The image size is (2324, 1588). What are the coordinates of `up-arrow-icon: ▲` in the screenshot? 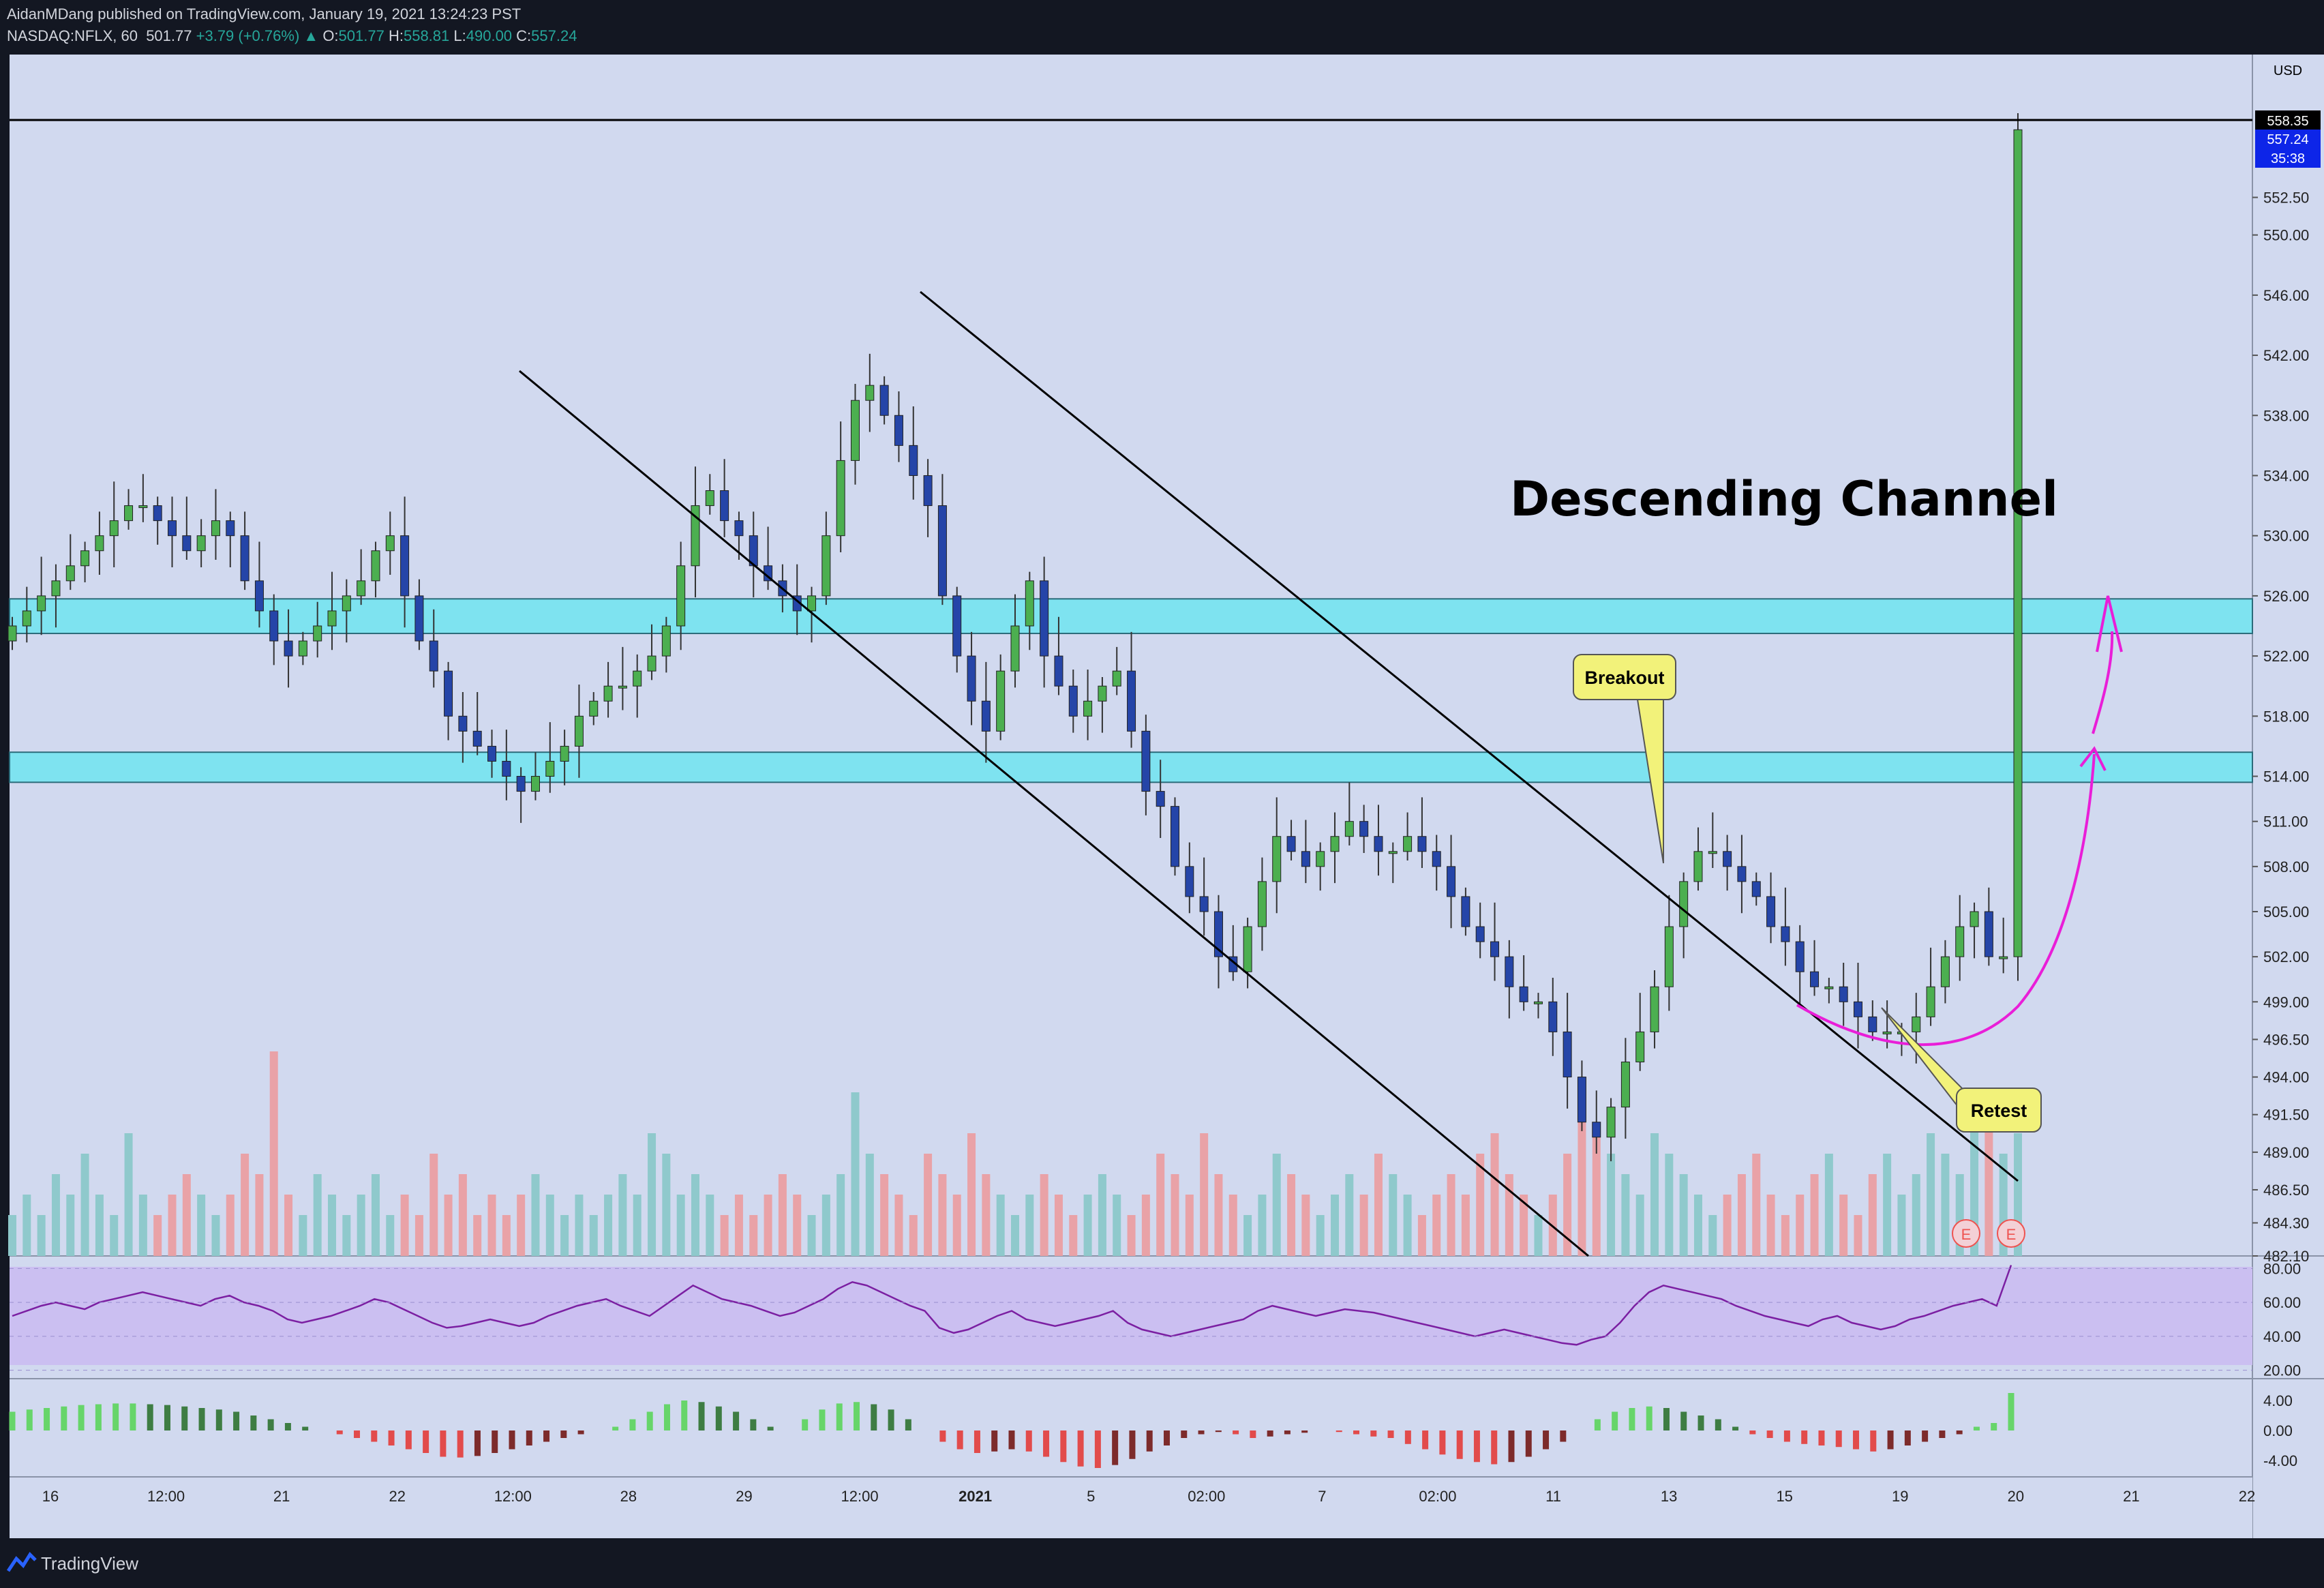 It's located at (311, 35).